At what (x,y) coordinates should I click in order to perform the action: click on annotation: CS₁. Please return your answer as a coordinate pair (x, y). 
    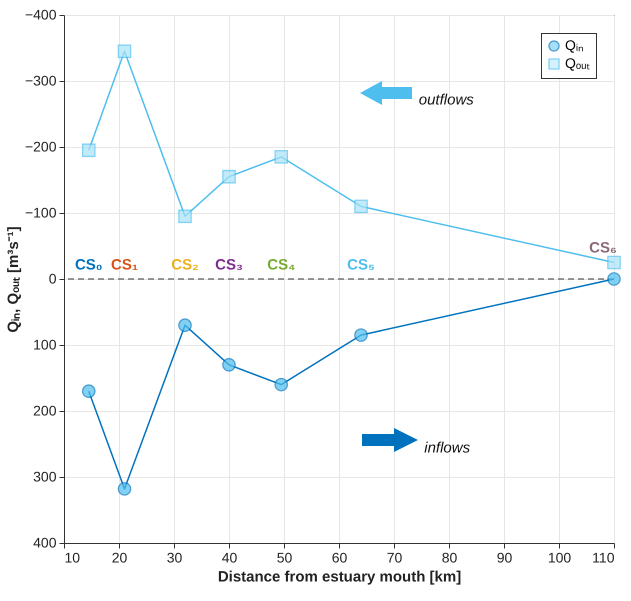
    Looking at the image, I should click on (124, 265).